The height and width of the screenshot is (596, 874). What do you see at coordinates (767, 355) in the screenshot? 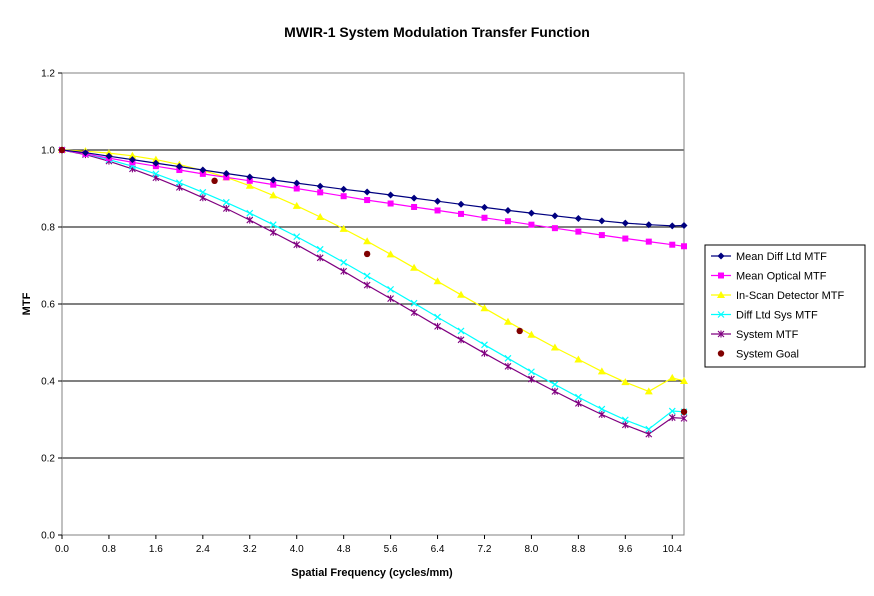
I see `legend-label: System Goal` at bounding box center [767, 355].